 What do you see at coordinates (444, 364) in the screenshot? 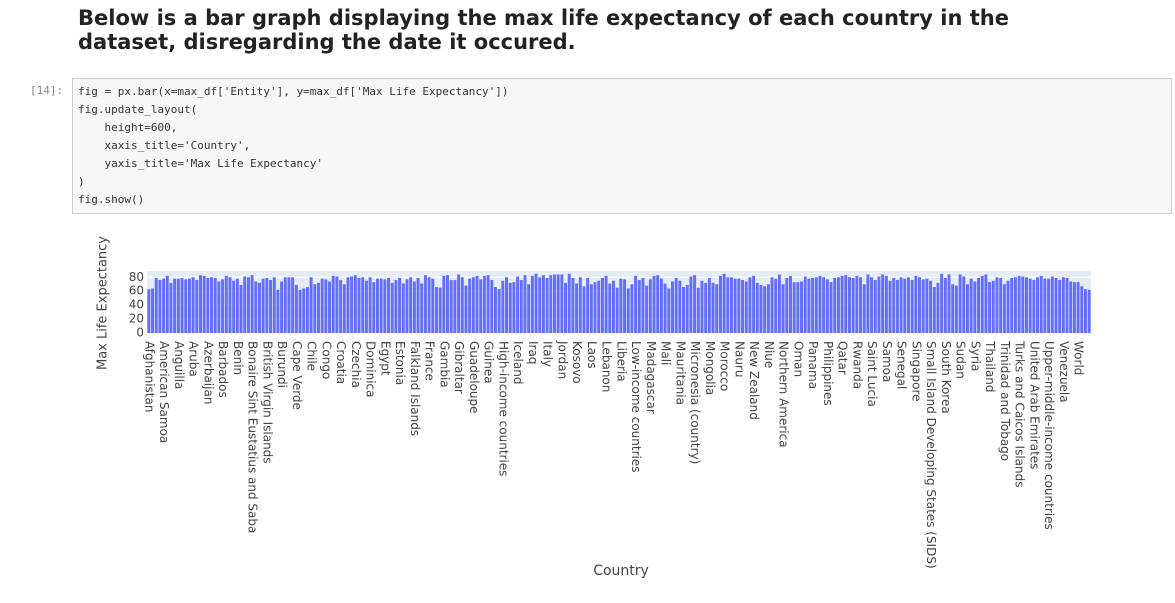
I see `x-tick-label: Gambia` at bounding box center [444, 364].